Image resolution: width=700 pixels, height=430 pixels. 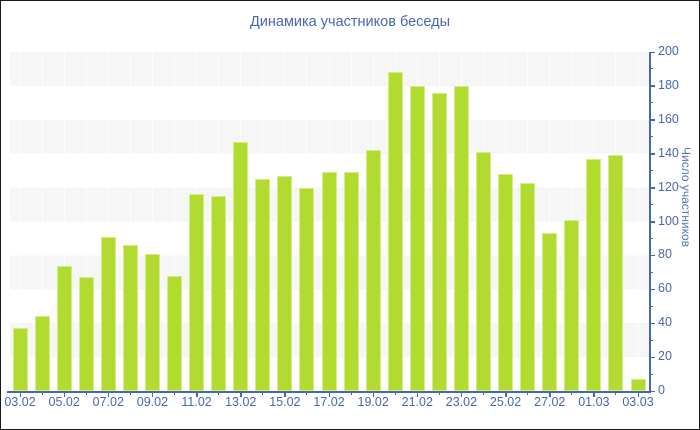 What do you see at coordinates (285, 402) in the screenshot?
I see `x-axis-label-15.02: 15.02` at bounding box center [285, 402].